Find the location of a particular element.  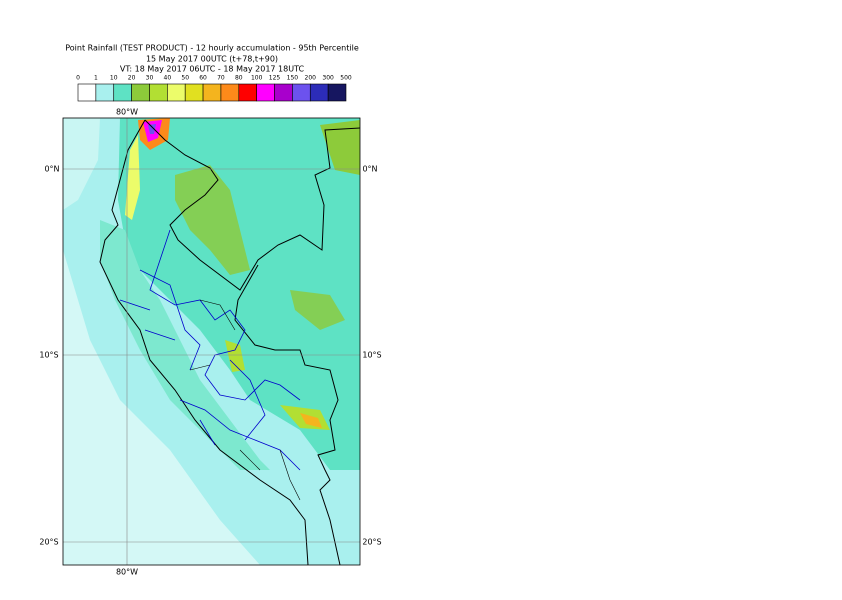

colorbar-label: 300 is located at coordinates (328, 78).